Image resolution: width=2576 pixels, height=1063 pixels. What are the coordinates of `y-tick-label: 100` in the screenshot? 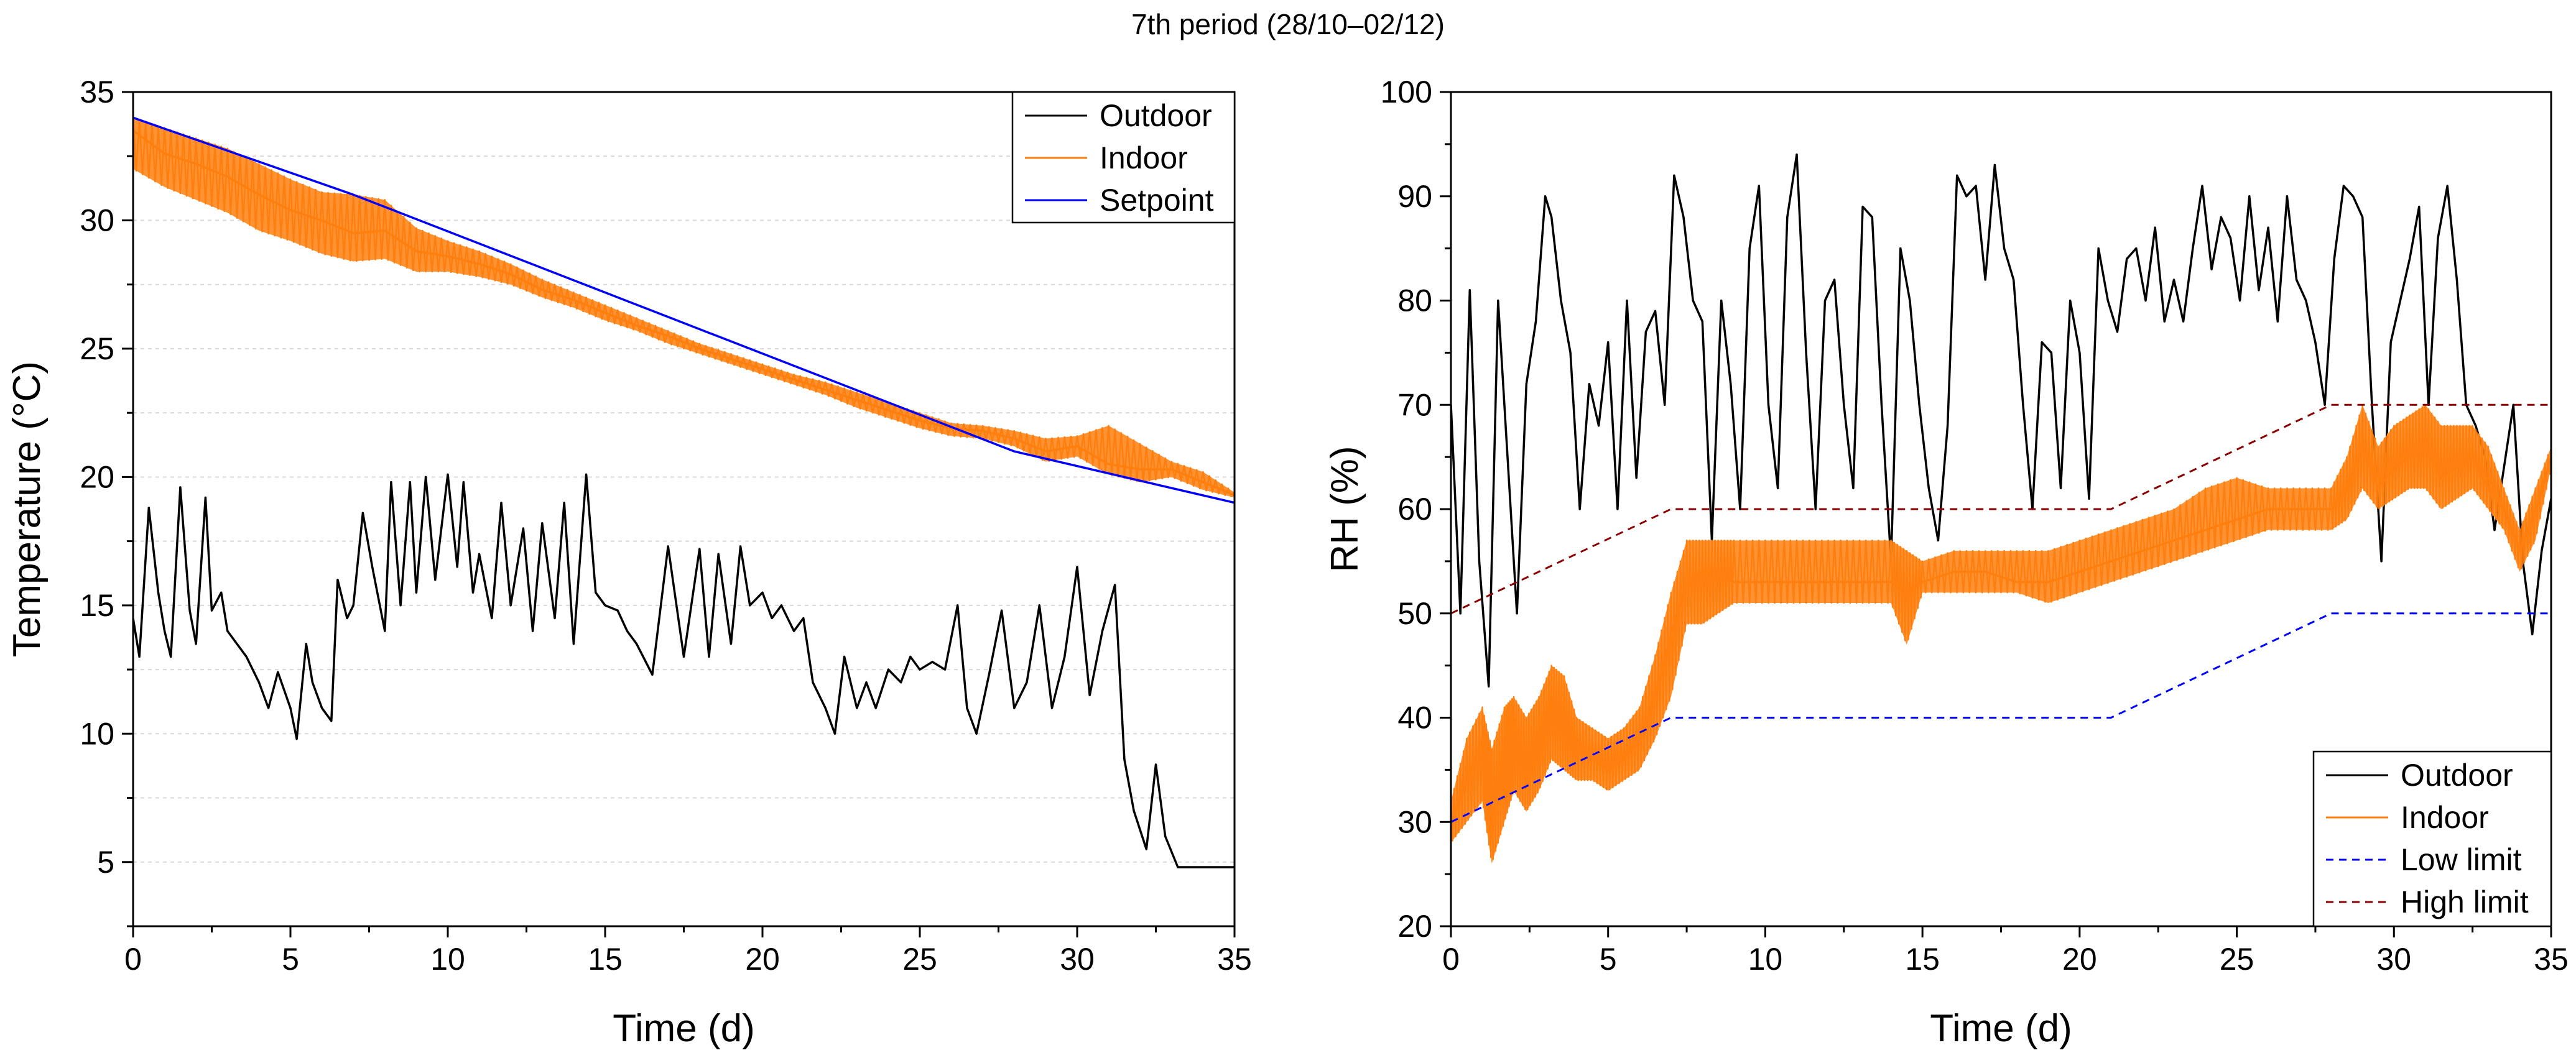 It's located at (1407, 92).